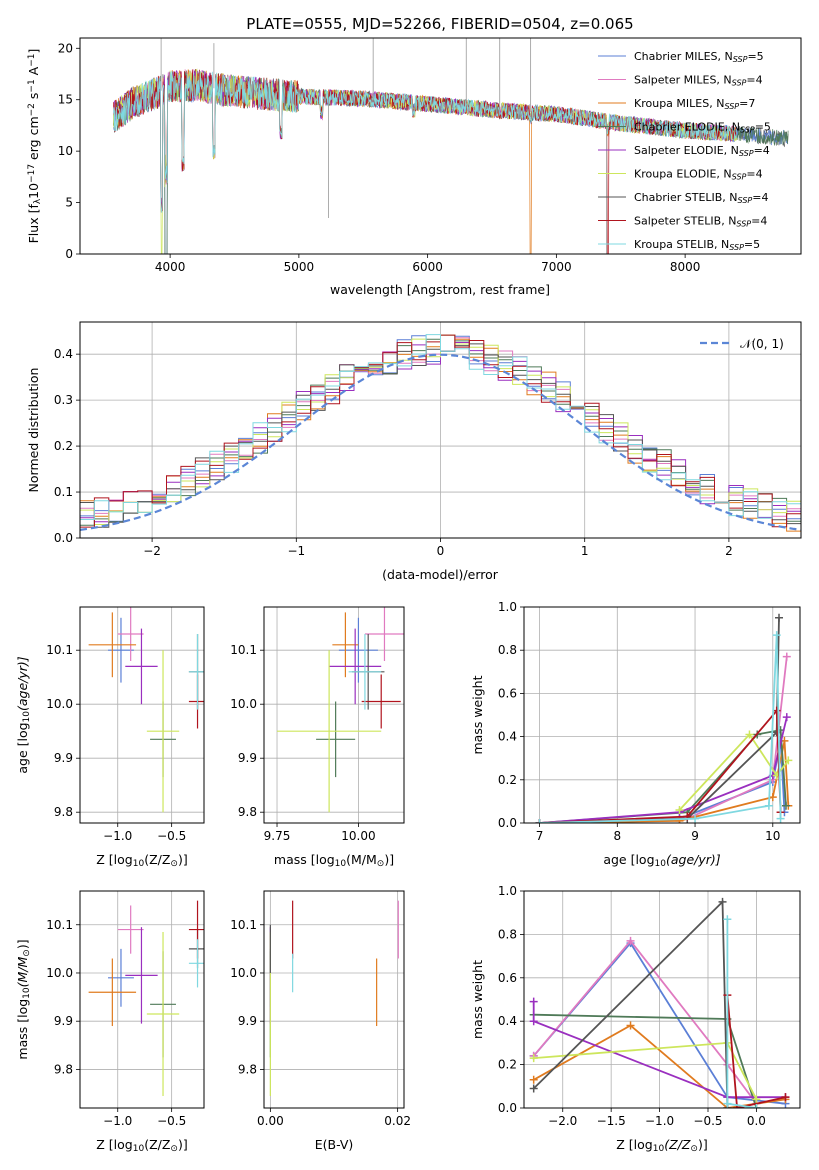  What do you see at coordinates (33, 224) in the screenshot?
I see `label-part: Flux [f` at bounding box center [33, 224].